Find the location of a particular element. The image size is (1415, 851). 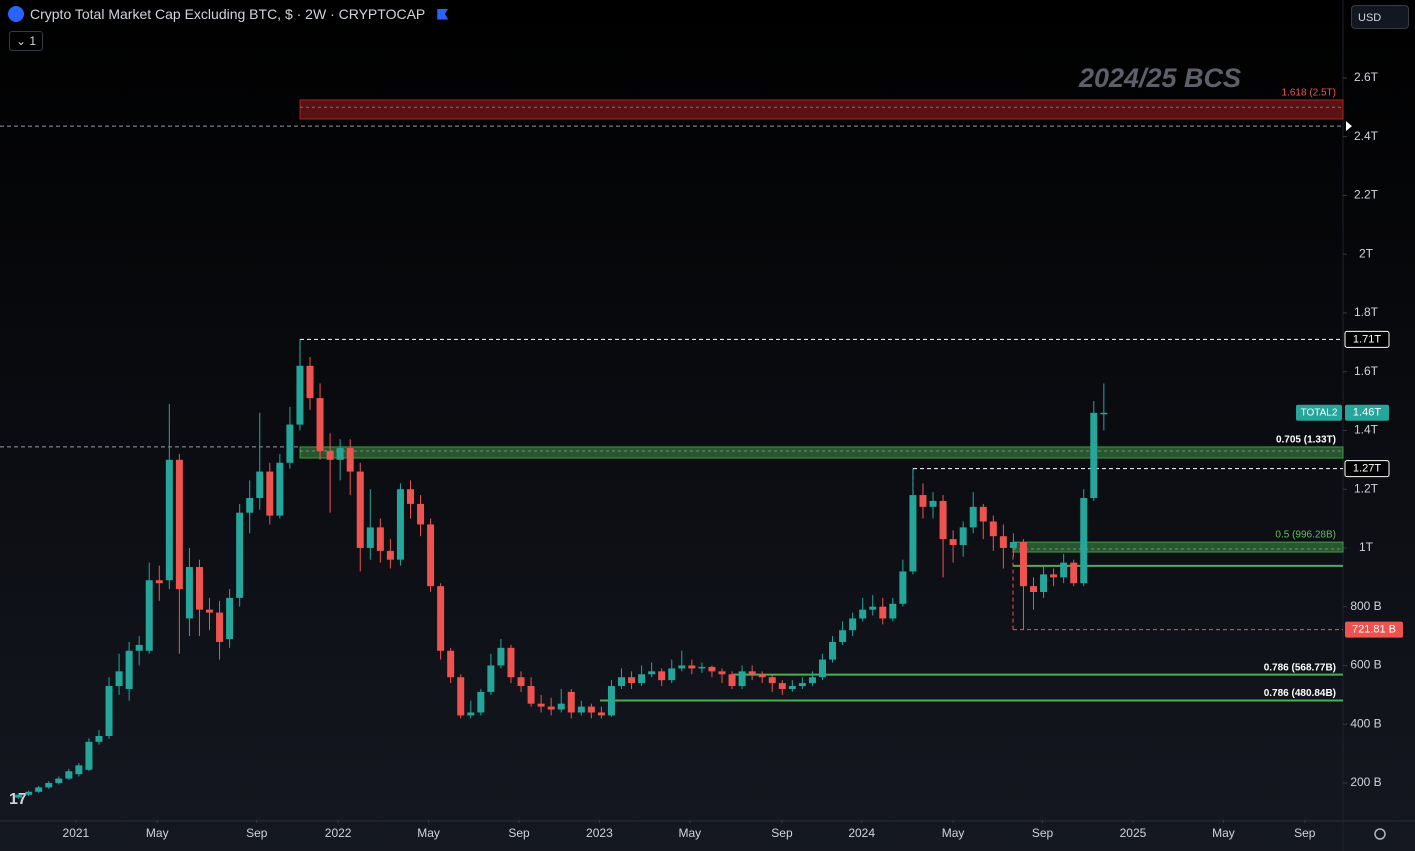

price-label: 1.71T is located at coordinates (1367, 339).